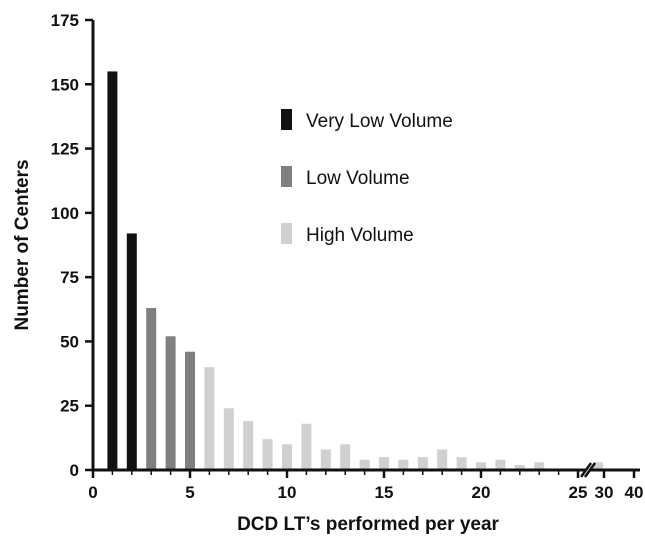 Image resolution: width=645 pixels, height=537 pixels. I want to click on x-tick-label: 25, so click(578, 492).